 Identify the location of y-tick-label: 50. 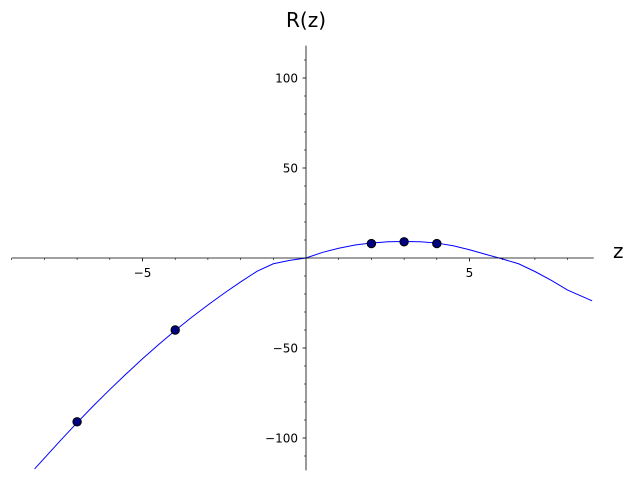
(290, 169).